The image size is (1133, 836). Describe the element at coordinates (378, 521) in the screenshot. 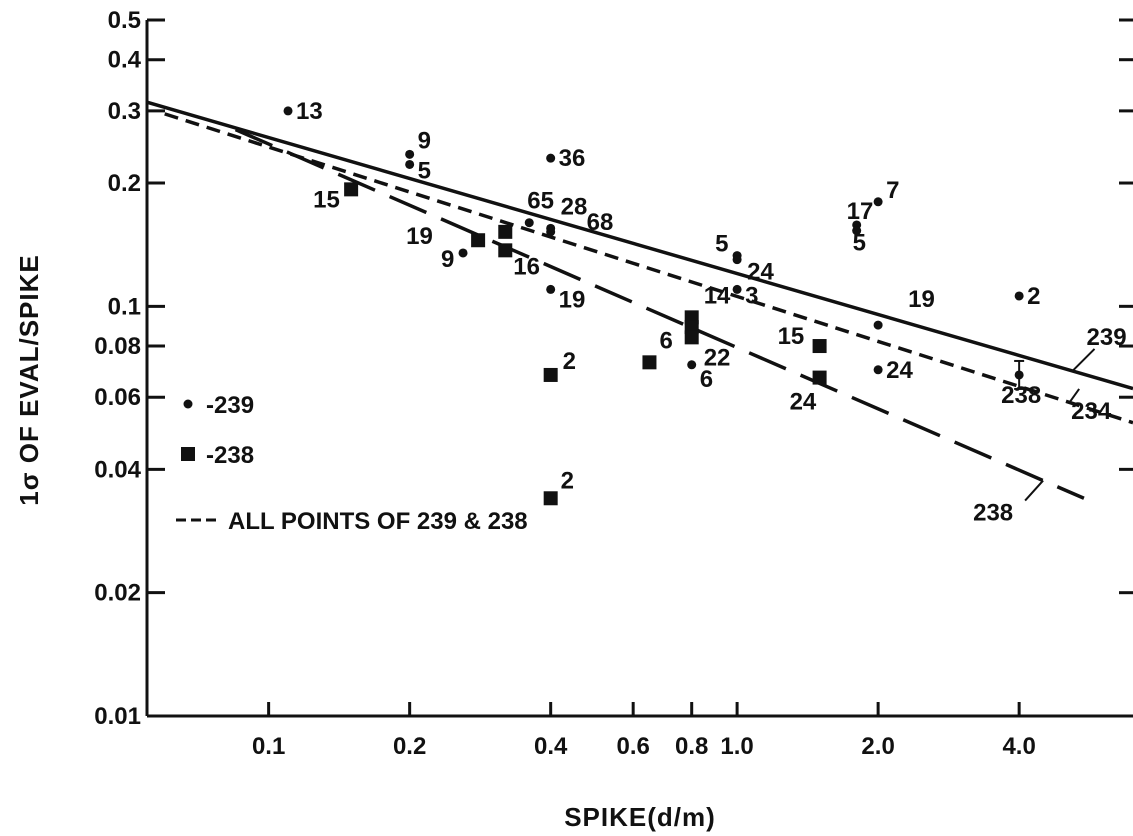

I see `legend-label: ALL POINTS OF 239 & 238` at that location.